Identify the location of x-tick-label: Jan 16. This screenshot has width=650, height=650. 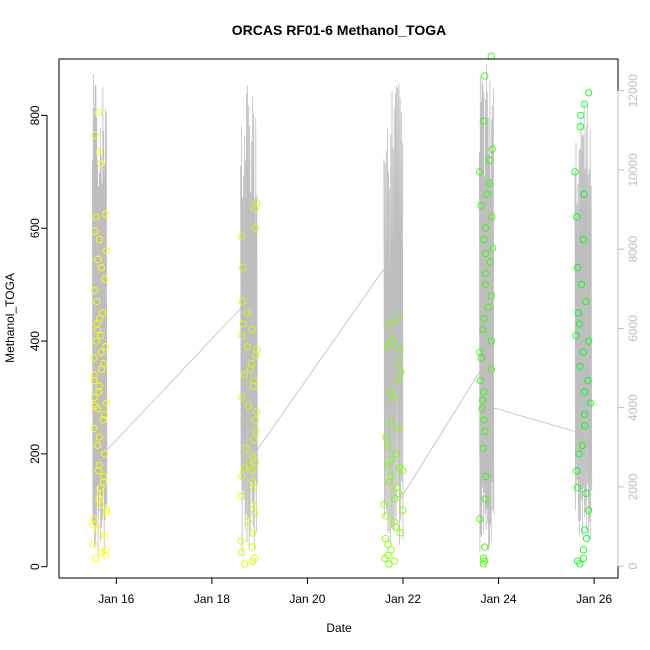
(116, 599).